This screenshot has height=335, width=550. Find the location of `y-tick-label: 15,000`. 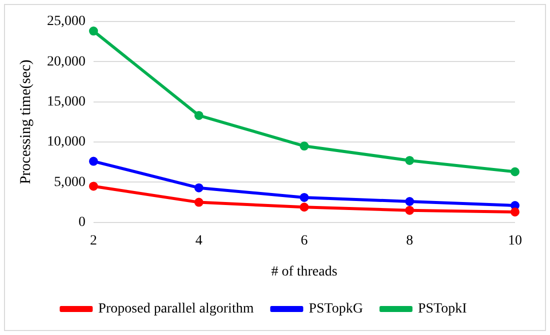

y-tick-label: 15,000 is located at coordinates (66, 102).